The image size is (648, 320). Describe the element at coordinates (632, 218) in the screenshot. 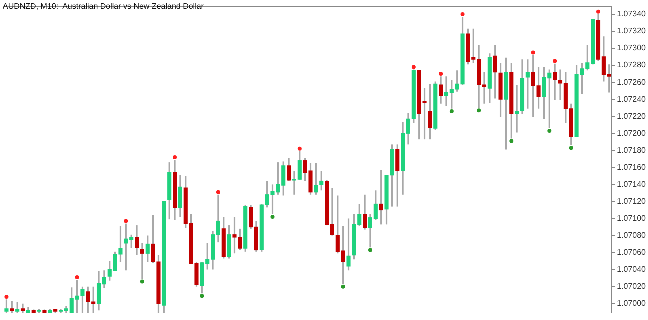

I see `y-tick-label: 1.07100` at that location.